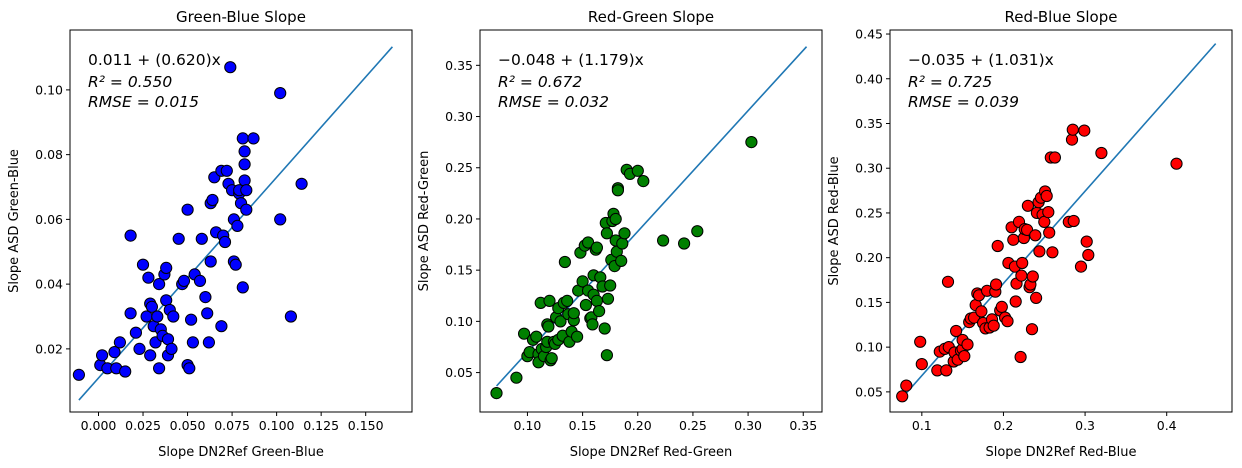 The image size is (1242, 468). What do you see at coordinates (651, 17) in the screenshot?
I see `panel-title: Red-Green Slope` at bounding box center [651, 17].